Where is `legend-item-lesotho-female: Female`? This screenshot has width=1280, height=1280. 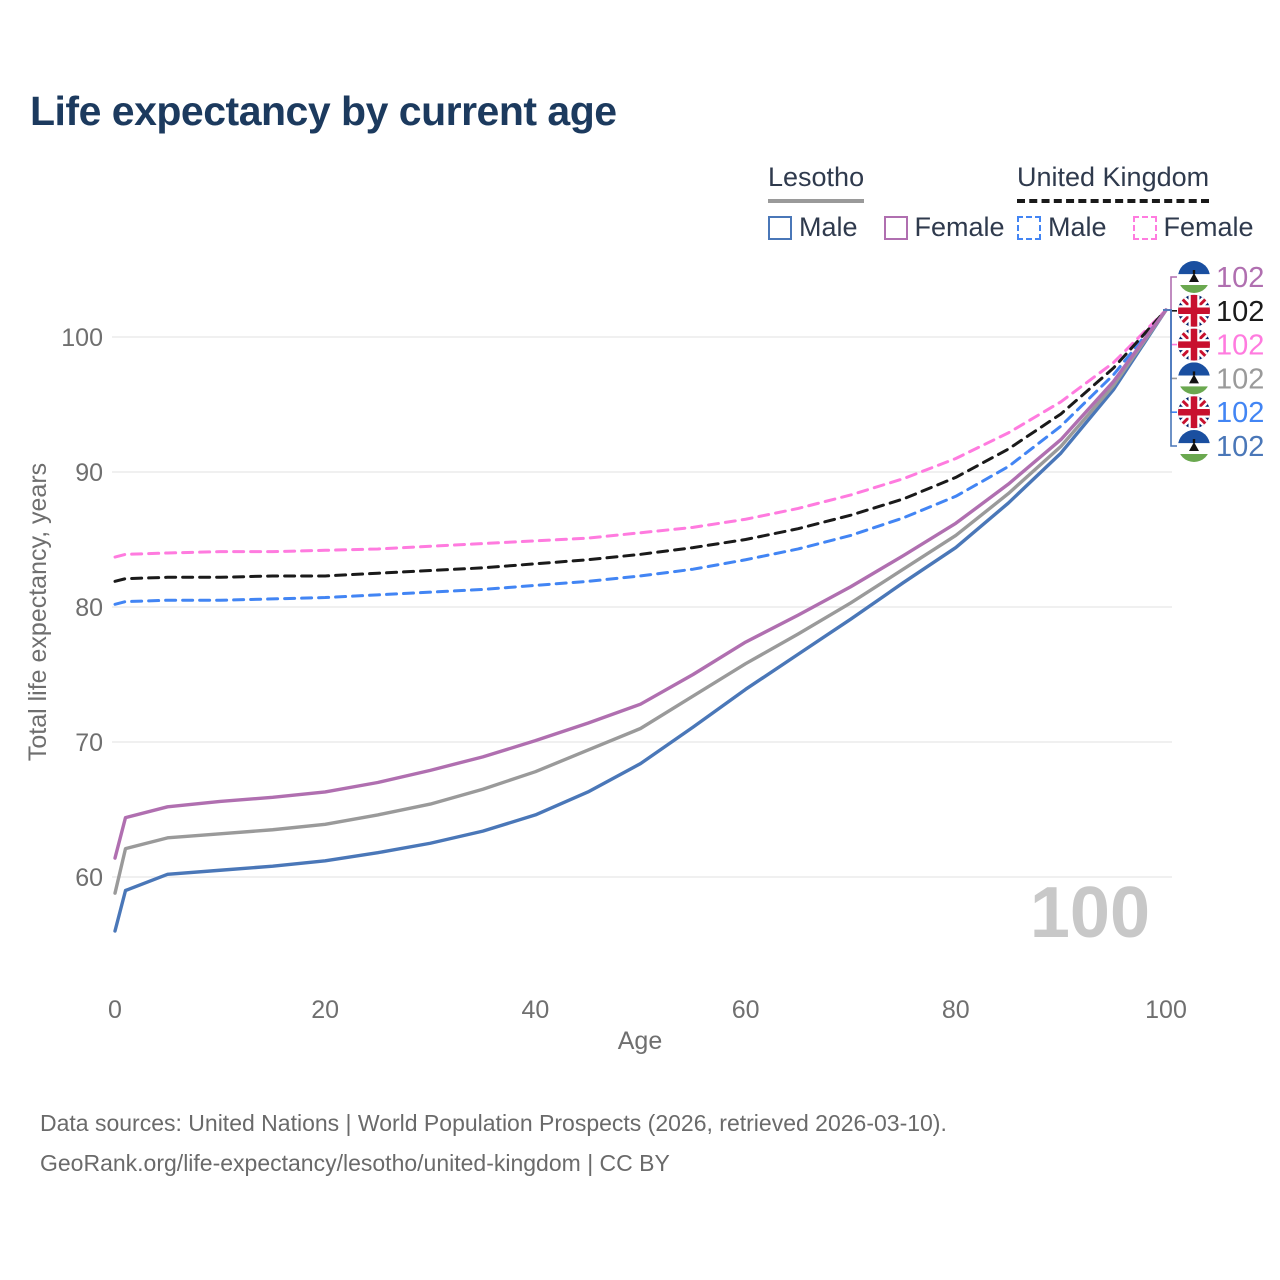 legend-item-lesotho-female: Female is located at coordinates (944, 227).